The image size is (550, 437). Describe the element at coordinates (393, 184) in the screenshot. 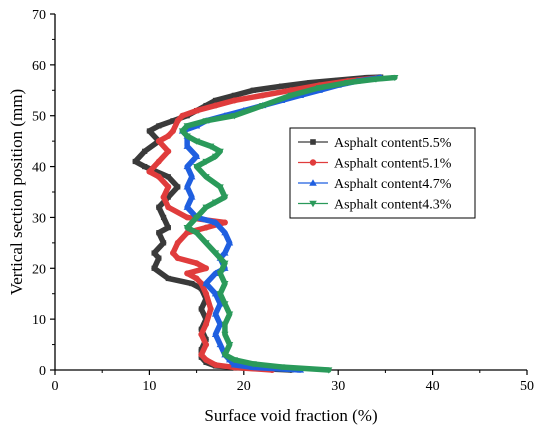

I see `legend-label: Asphalt content4.7%` at that location.